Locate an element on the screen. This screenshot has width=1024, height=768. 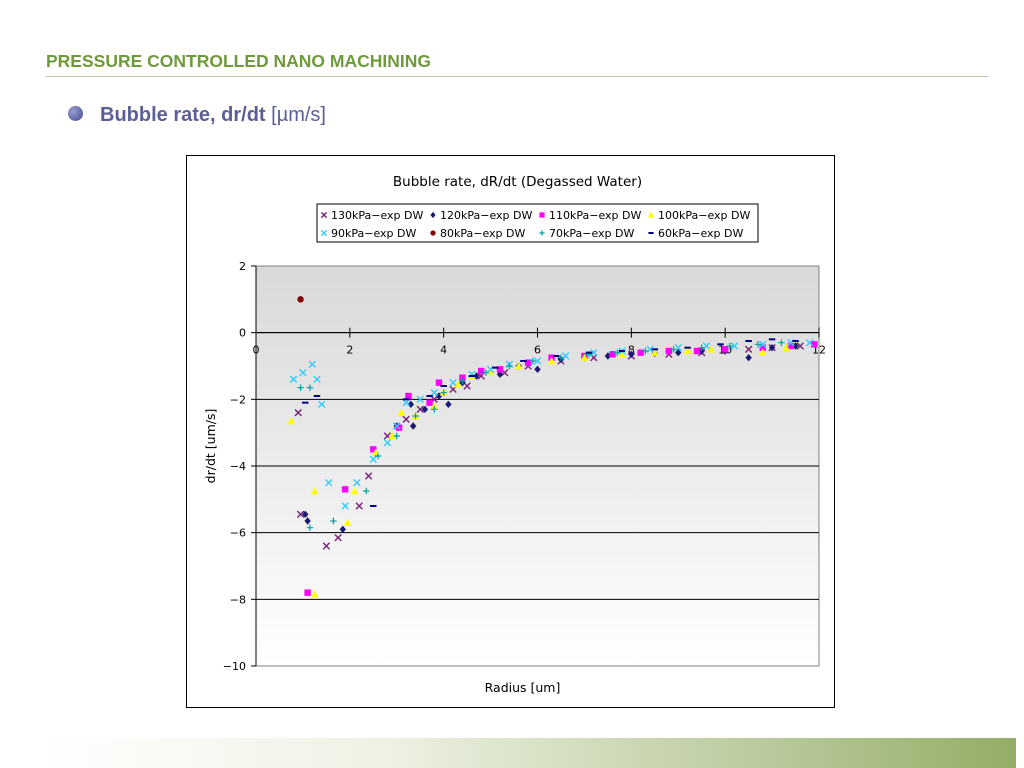
x-axis-title: Radius [um] is located at coordinates (523, 687).